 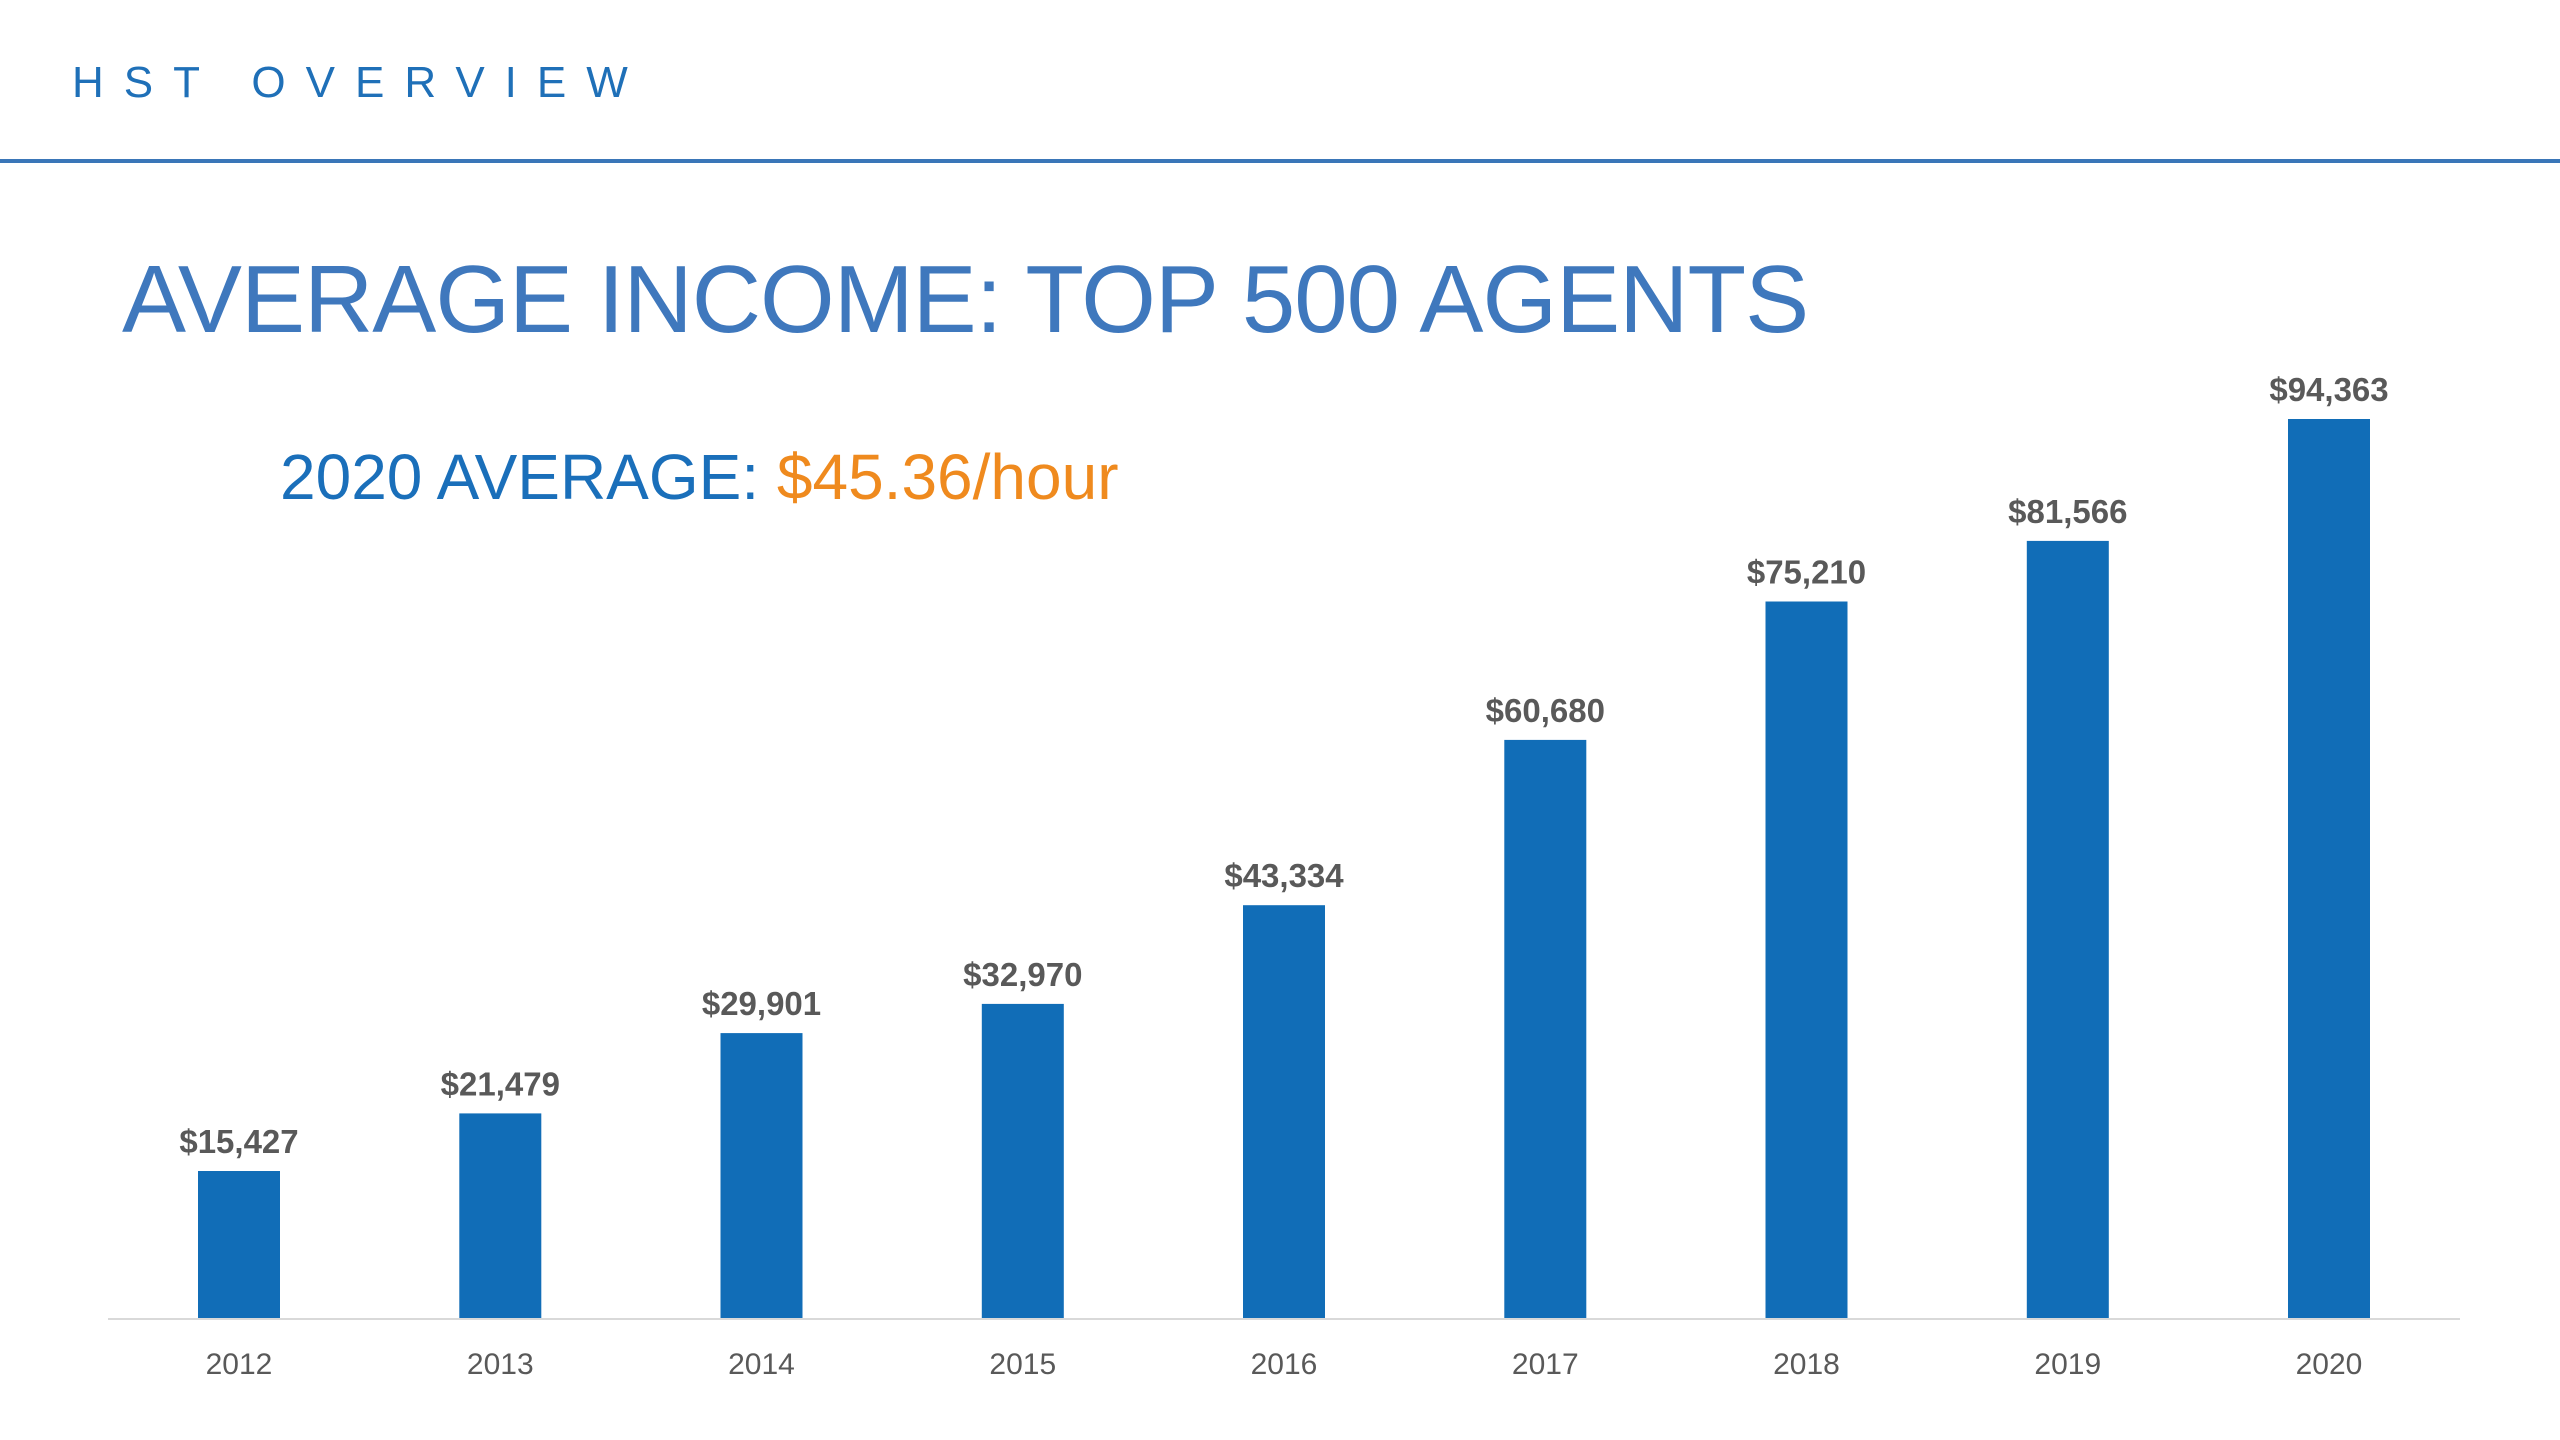 I want to click on subtitle: 2020 AVERAGE: $45.36/hour, so click(x=699, y=477).